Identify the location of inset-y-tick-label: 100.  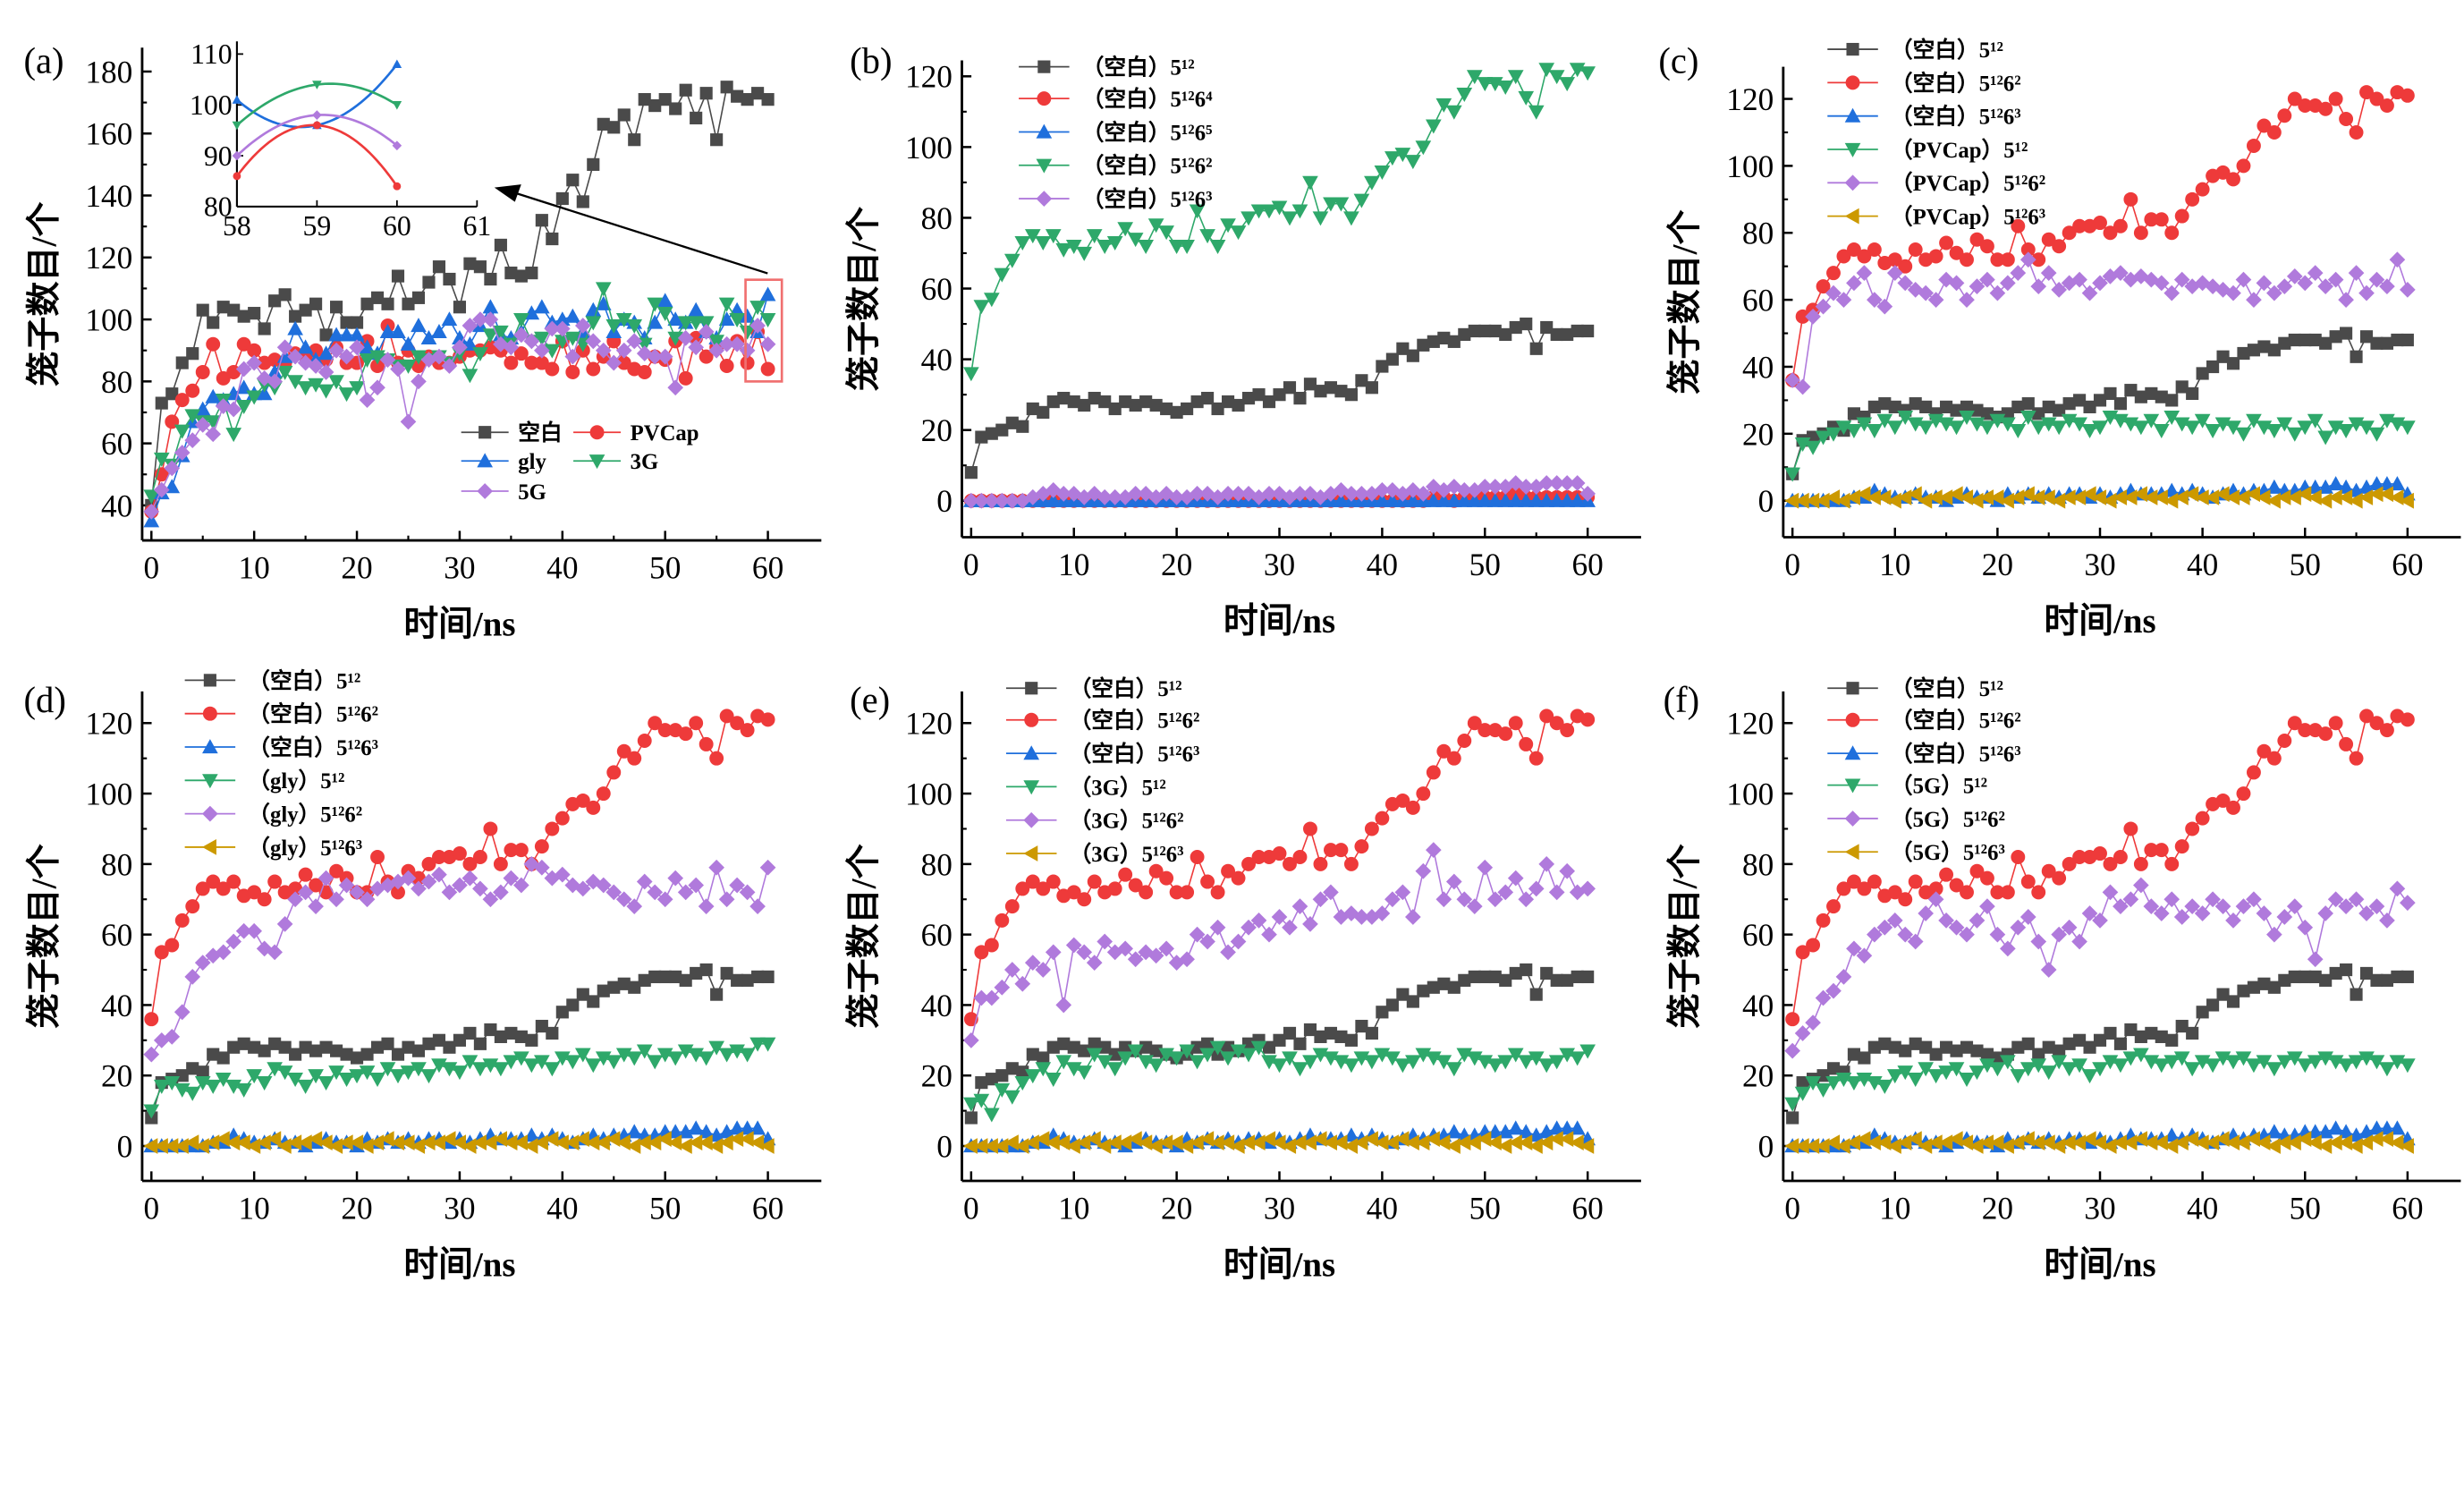
(211, 105).